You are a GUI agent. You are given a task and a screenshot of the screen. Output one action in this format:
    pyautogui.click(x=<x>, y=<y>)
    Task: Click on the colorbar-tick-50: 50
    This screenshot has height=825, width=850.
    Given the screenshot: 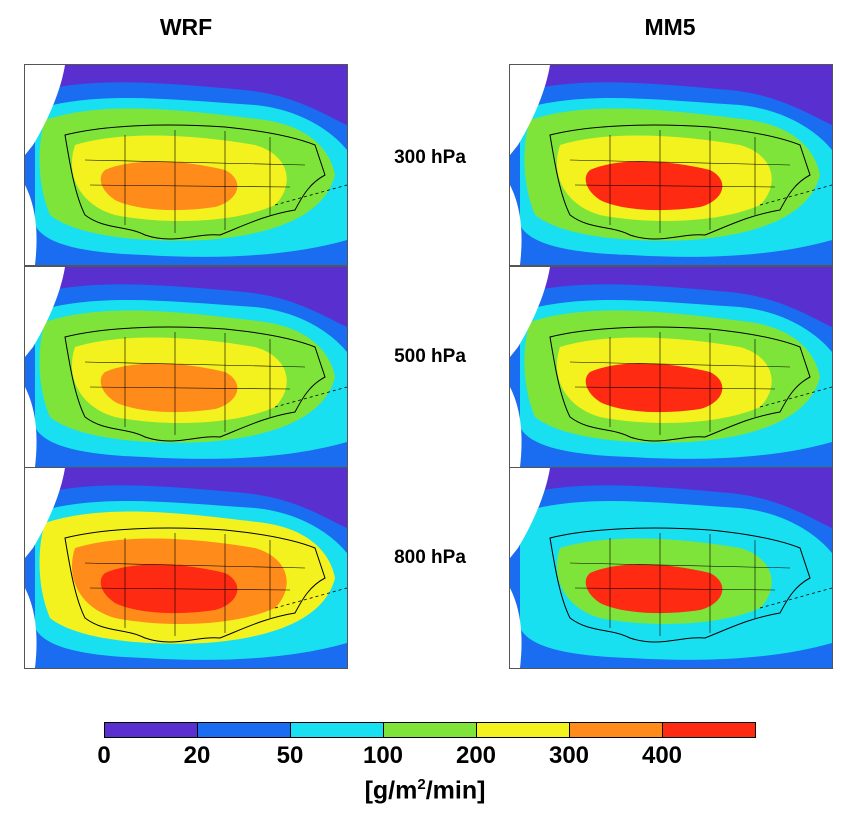 What is the action you would take?
    pyautogui.click(x=290, y=755)
    